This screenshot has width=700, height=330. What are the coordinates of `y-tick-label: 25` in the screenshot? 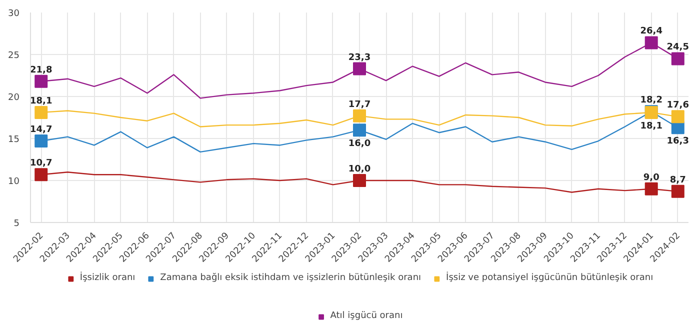 It's located at (14, 56).